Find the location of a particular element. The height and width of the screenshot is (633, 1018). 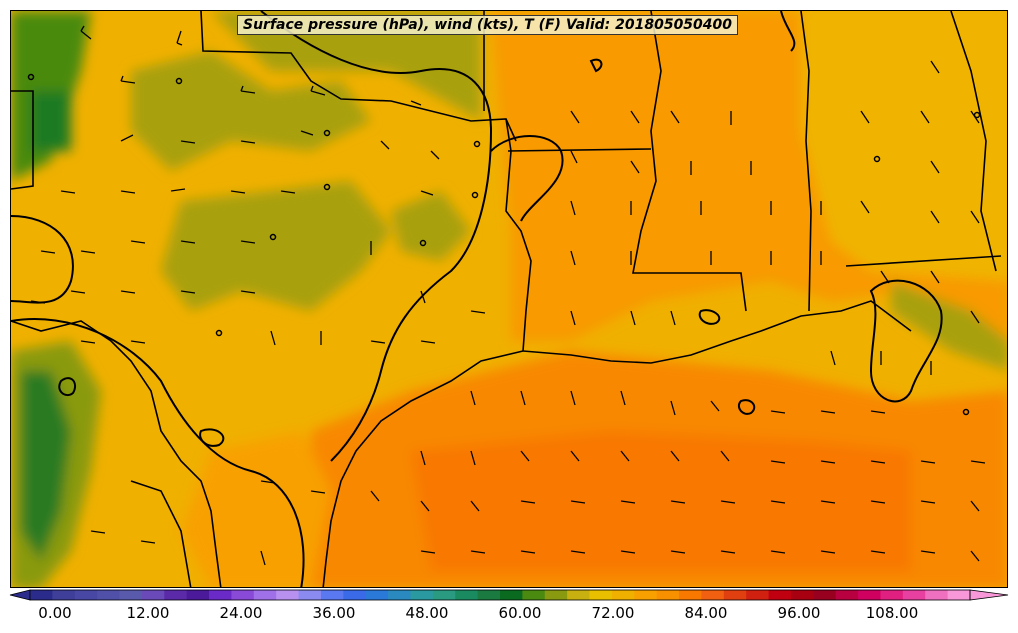

colorbar-tick-label: 108.00 is located at coordinates (892, 613).